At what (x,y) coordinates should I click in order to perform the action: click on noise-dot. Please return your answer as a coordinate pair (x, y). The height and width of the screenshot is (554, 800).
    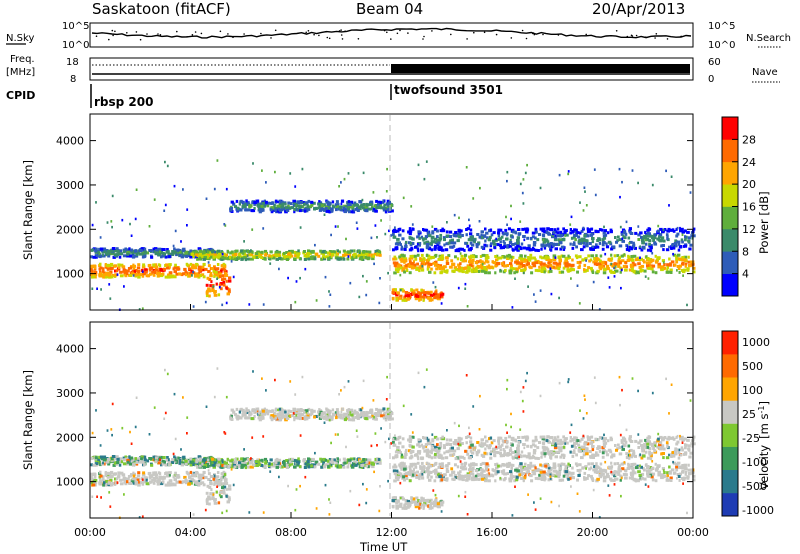
    Looking at the image, I should click on (113, 35).